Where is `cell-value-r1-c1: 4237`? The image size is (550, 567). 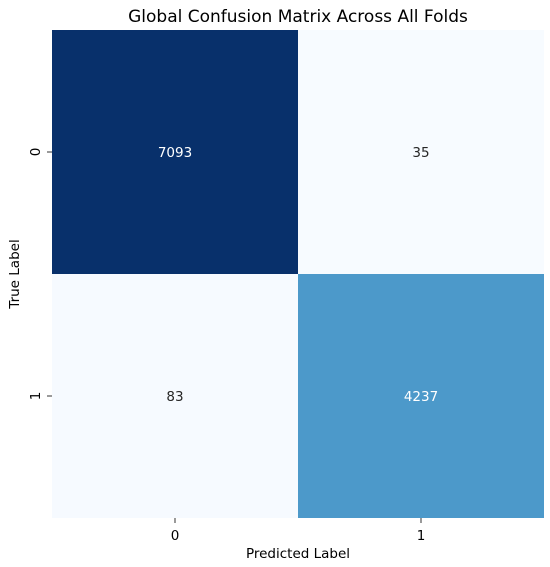
cell-value-r1-c1: 4237 is located at coordinates (421, 397).